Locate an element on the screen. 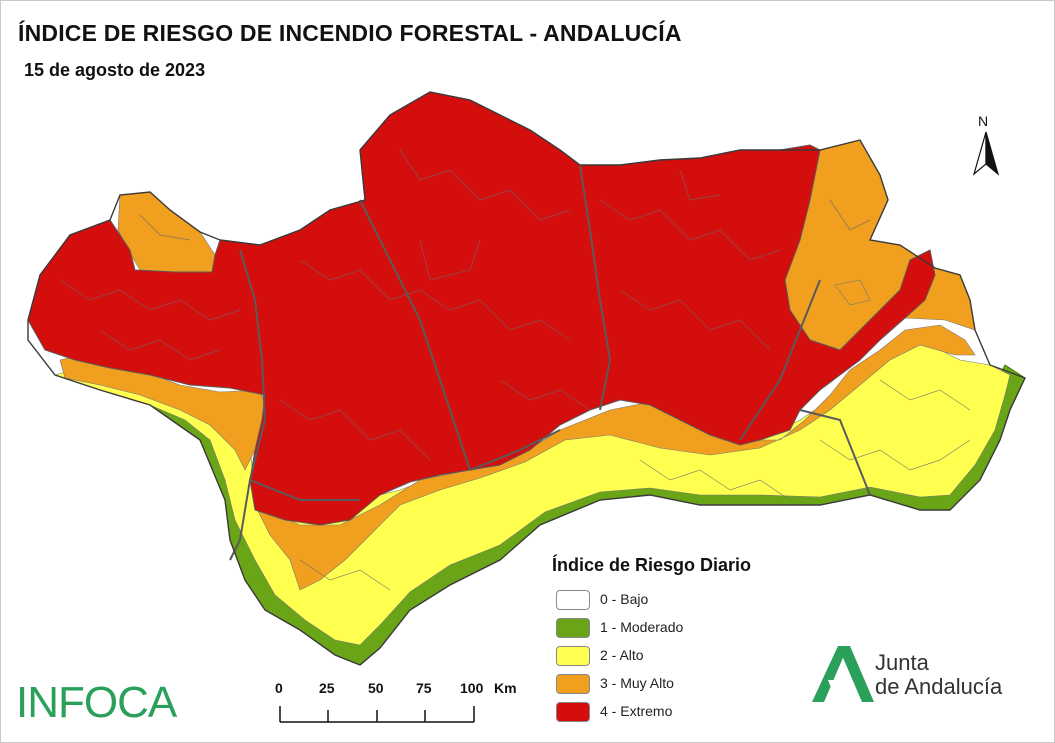  map-date: 15 de agosto de 2023 is located at coordinates (115, 70).